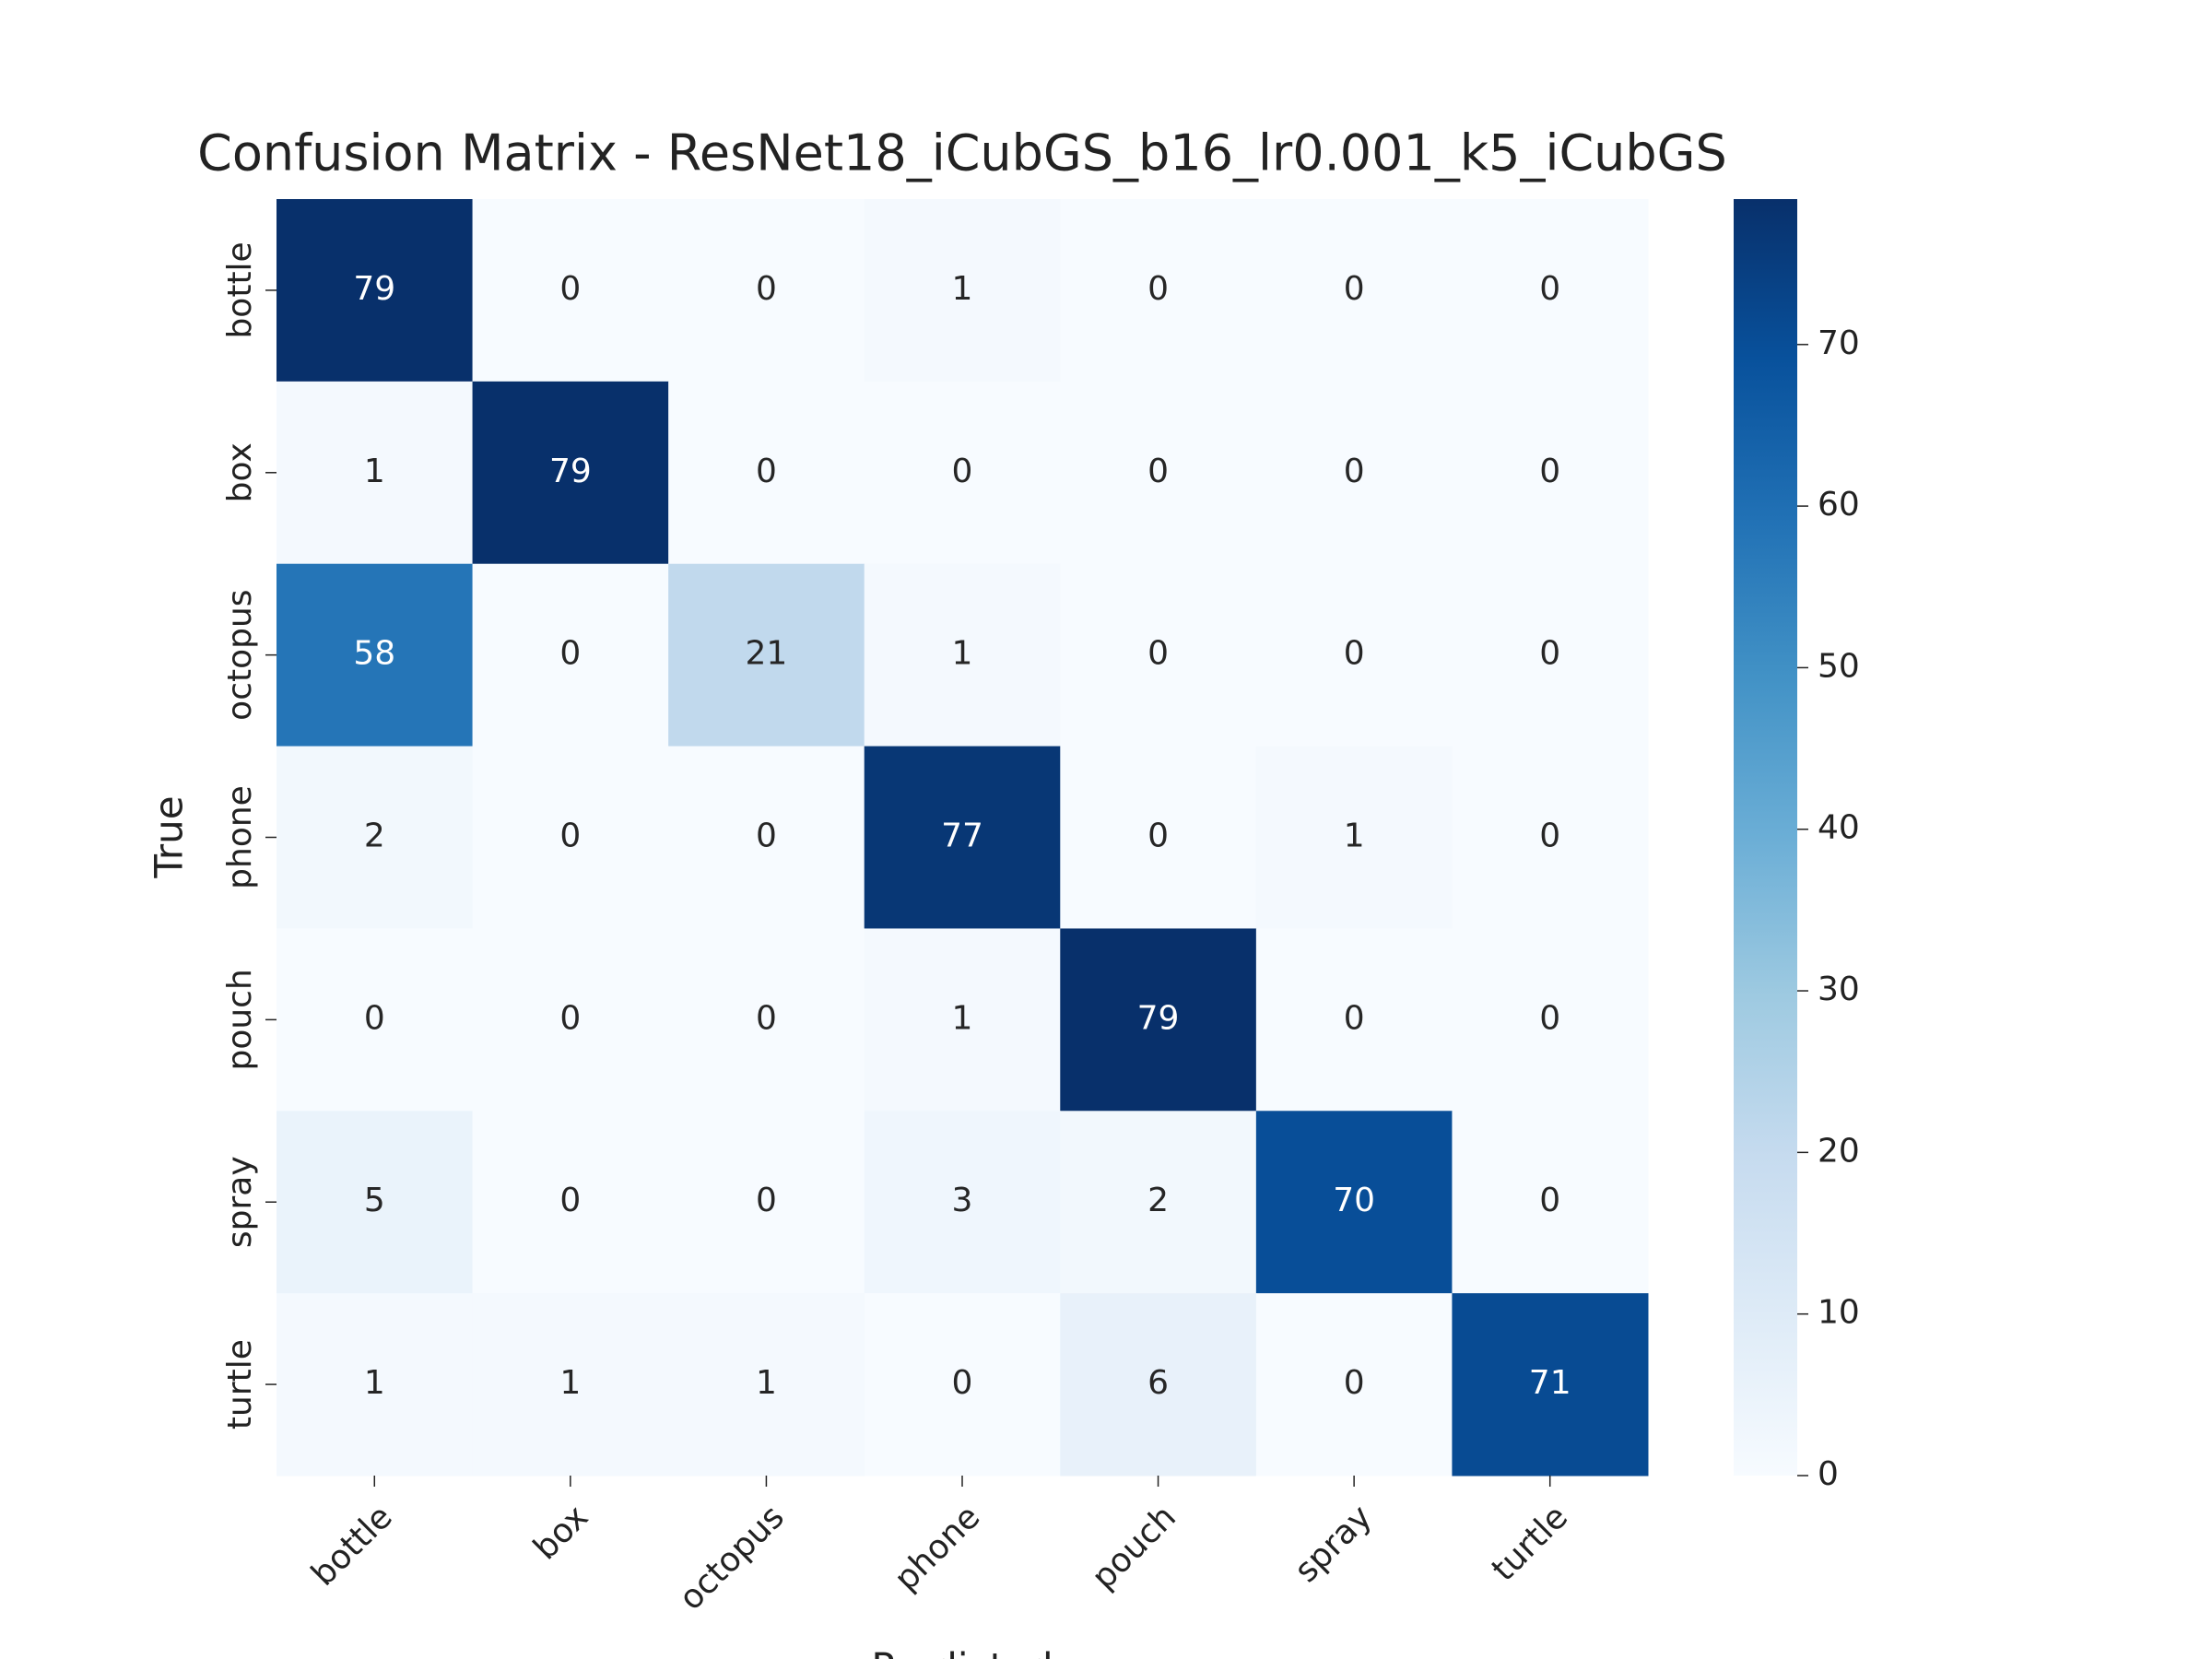 The height and width of the screenshot is (1659, 2212). I want to click on x-tick-label: bottle, so click(351, 1545).